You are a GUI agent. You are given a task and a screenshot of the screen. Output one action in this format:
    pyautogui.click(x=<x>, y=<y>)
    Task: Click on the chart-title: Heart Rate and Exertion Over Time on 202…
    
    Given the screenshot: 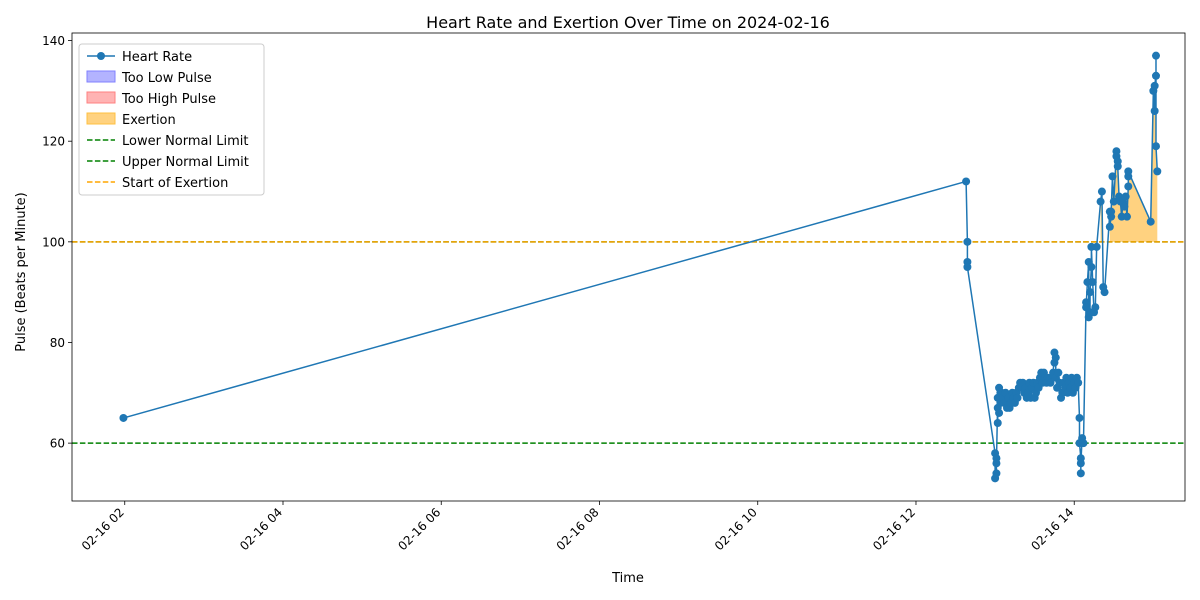 What is the action you would take?
    pyautogui.click(x=628, y=22)
    